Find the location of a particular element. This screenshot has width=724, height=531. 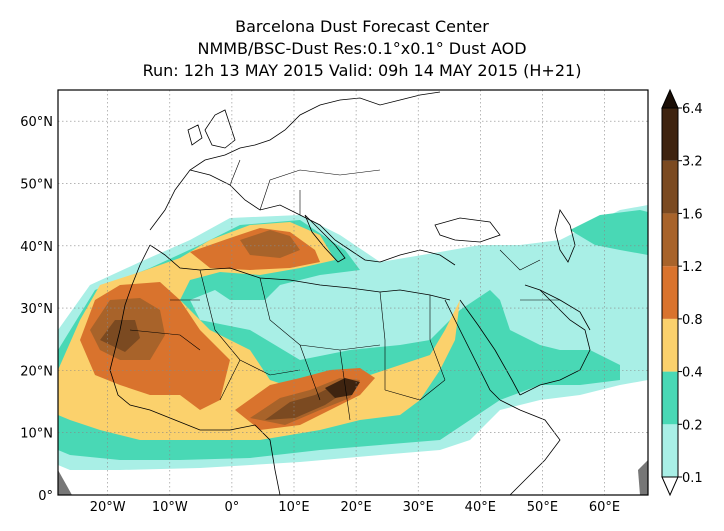

missing-data-corner is located at coordinates (65, 482).